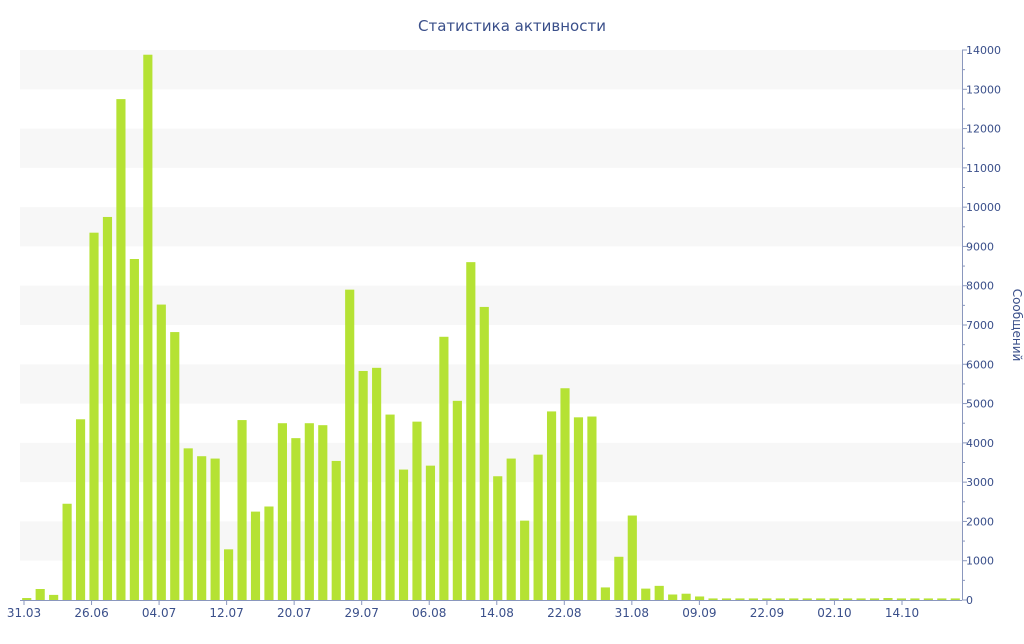  I want to click on x-tick-label: 02.10, so click(834, 613).